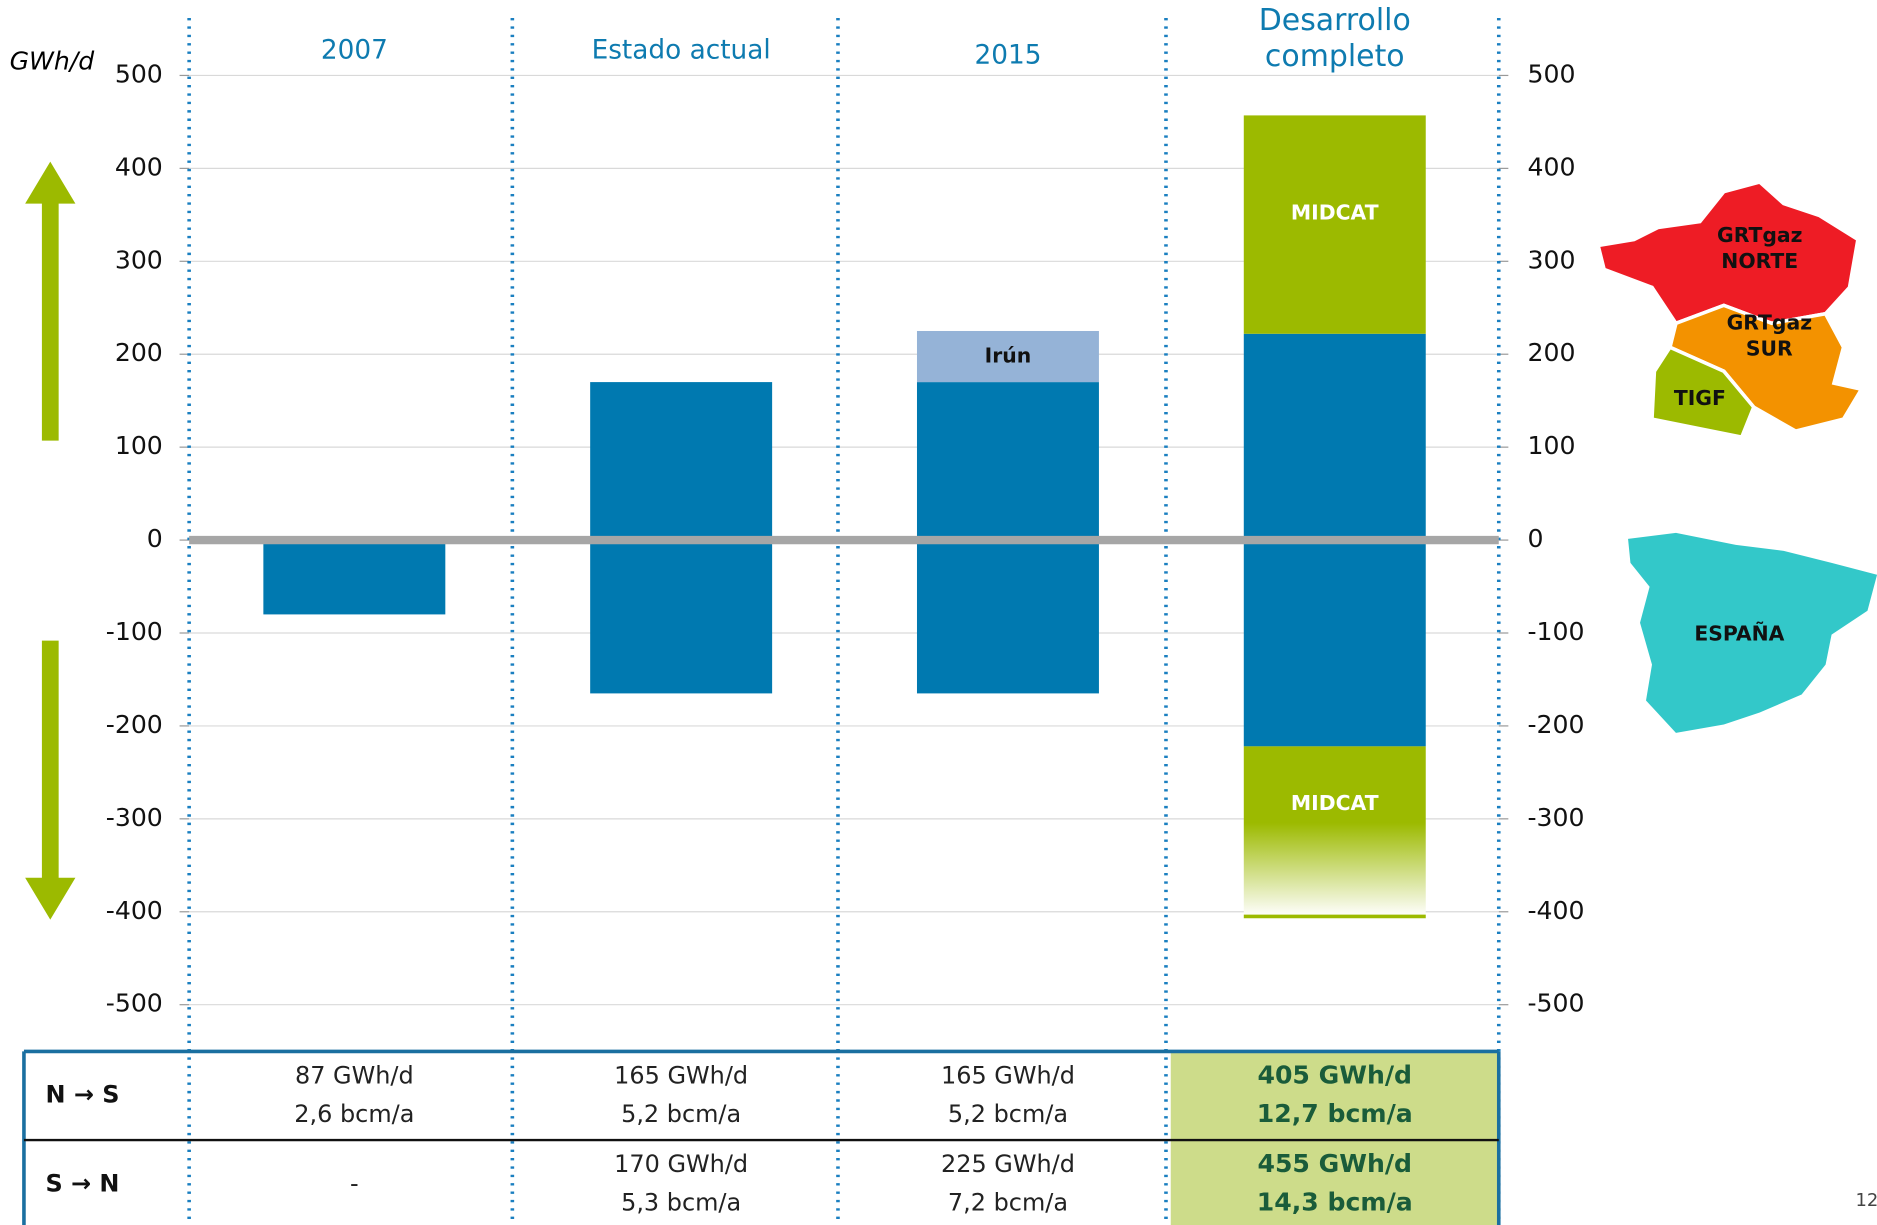 The image size is (1877, 1225). Describe the element at coordinates (1551, 445) in the screenshot. I see `y2-tick-label: 100` at that location.